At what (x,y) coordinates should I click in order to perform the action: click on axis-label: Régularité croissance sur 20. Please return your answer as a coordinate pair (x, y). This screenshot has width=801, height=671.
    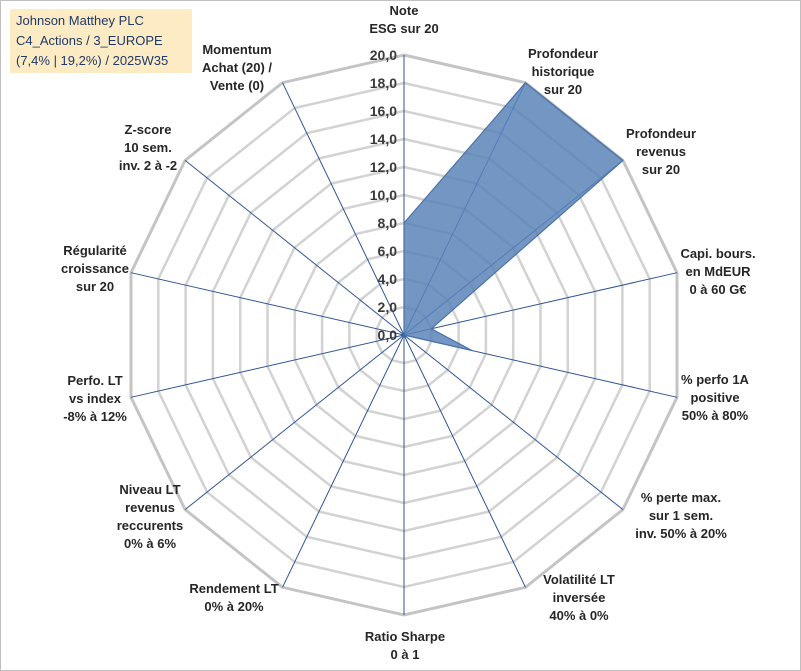
    Looking at the image, I should click on (95, 268).